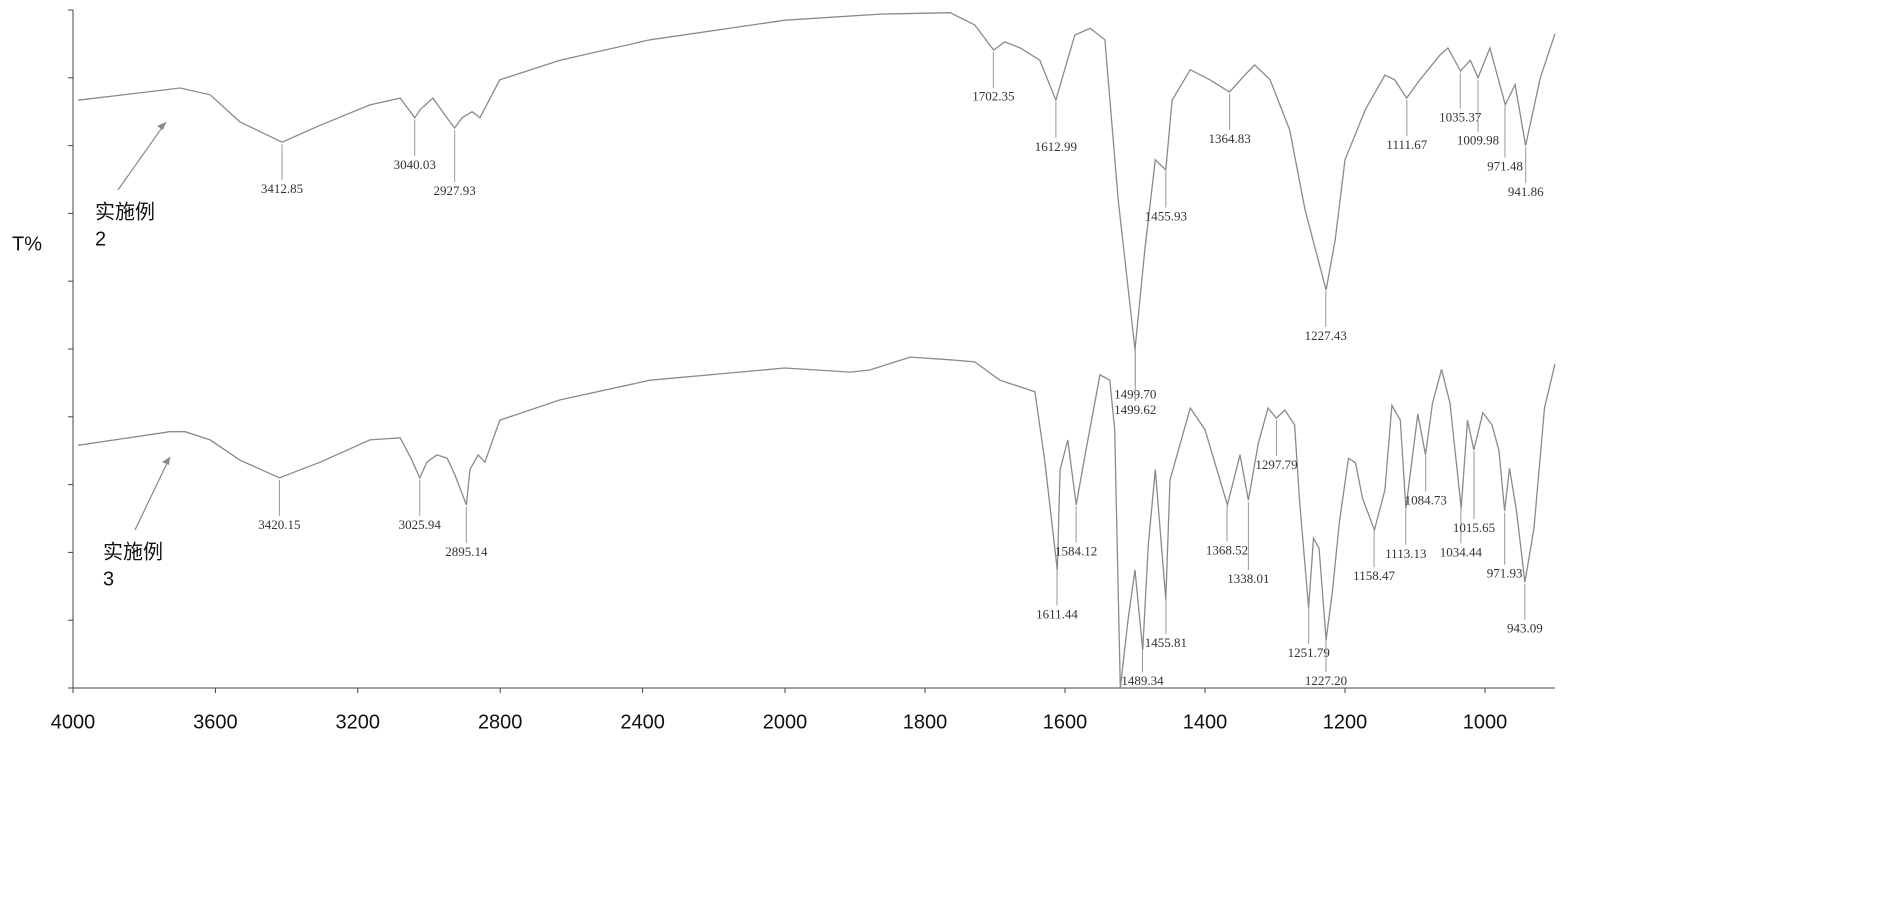 This screenshot has width=1893, height=903. I want to click on peak-label: 1499.62, so click(1135, 409).